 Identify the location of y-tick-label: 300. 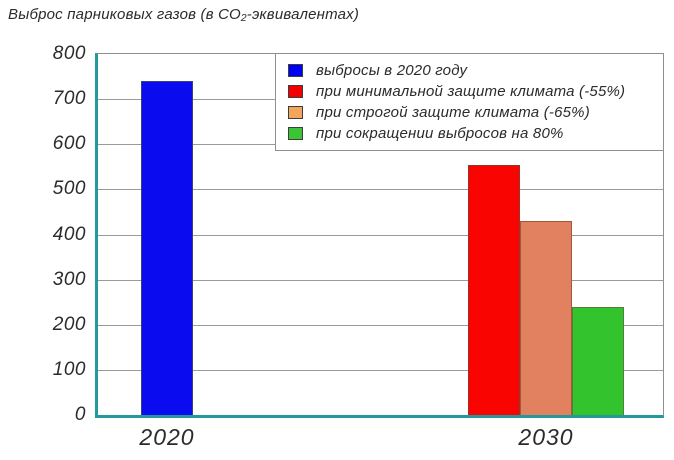
(69, 279).